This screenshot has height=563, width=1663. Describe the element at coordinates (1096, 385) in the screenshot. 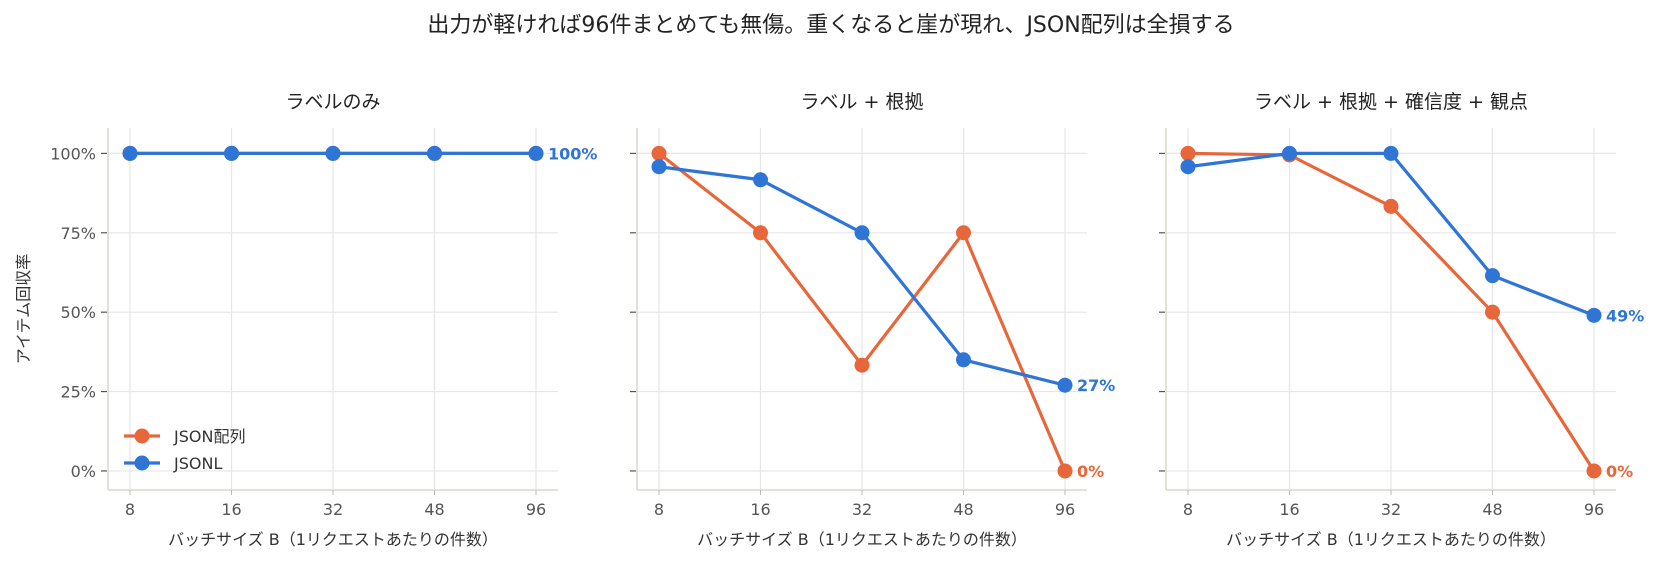

I see `end-value-label: 27%` at that location.